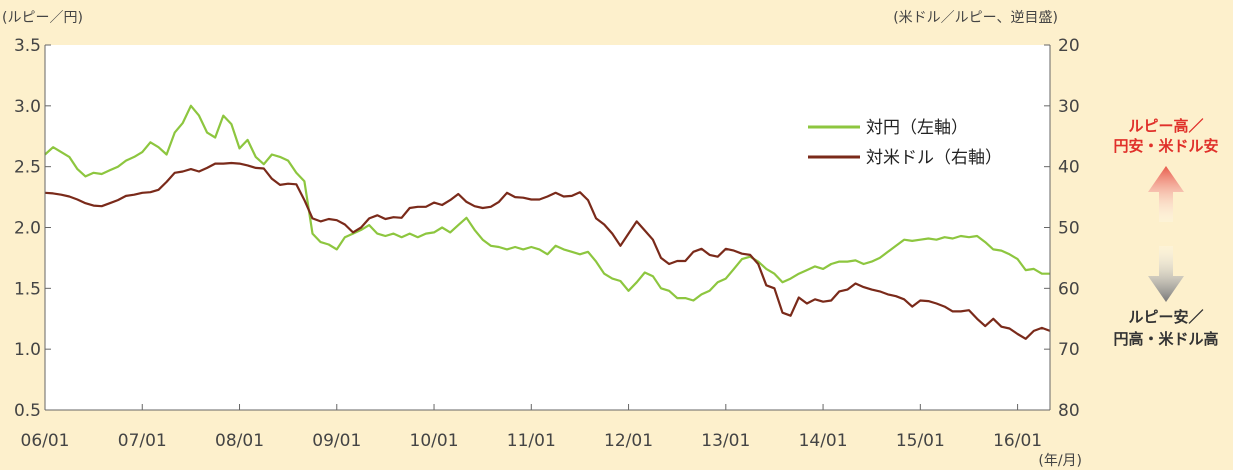 This screenshot has height=470, width=1233. I want to click on left-tick-label: 3.5, so click(27, 46).